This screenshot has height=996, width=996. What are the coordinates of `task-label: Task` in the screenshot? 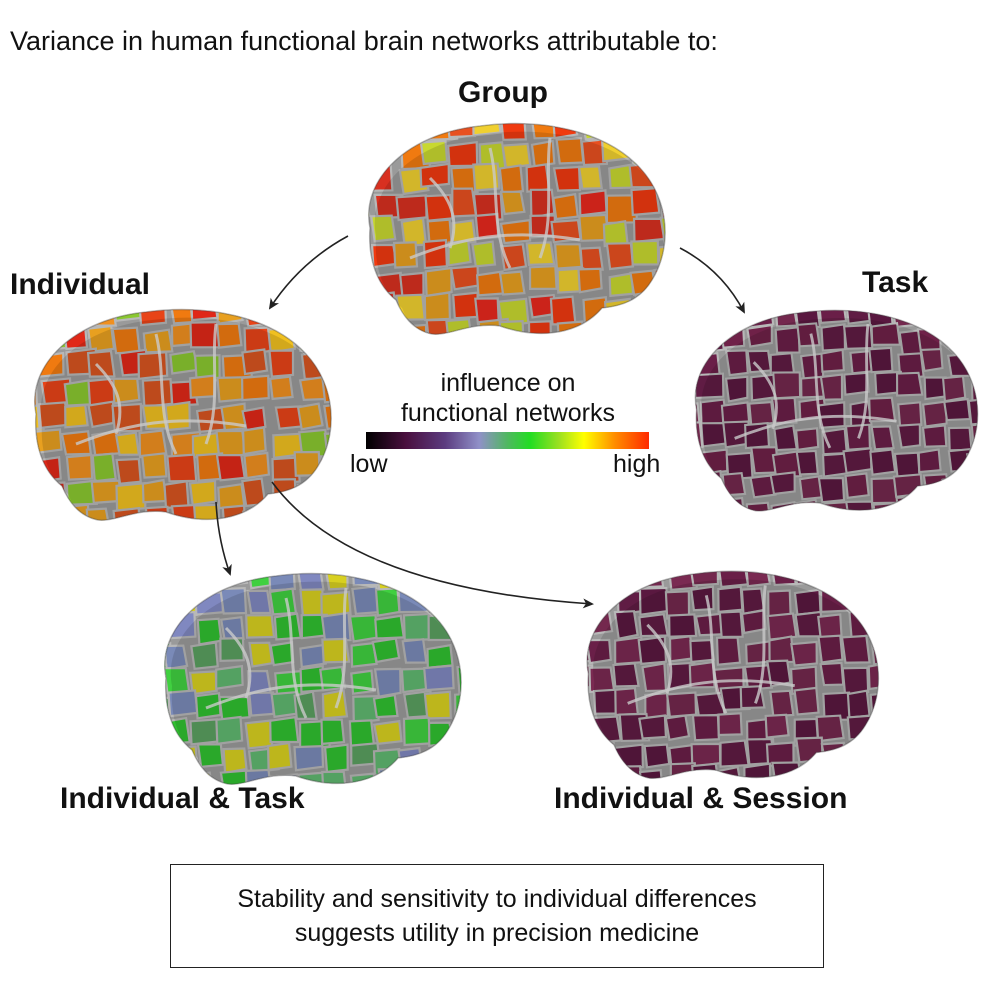 It's located at (895, 282).